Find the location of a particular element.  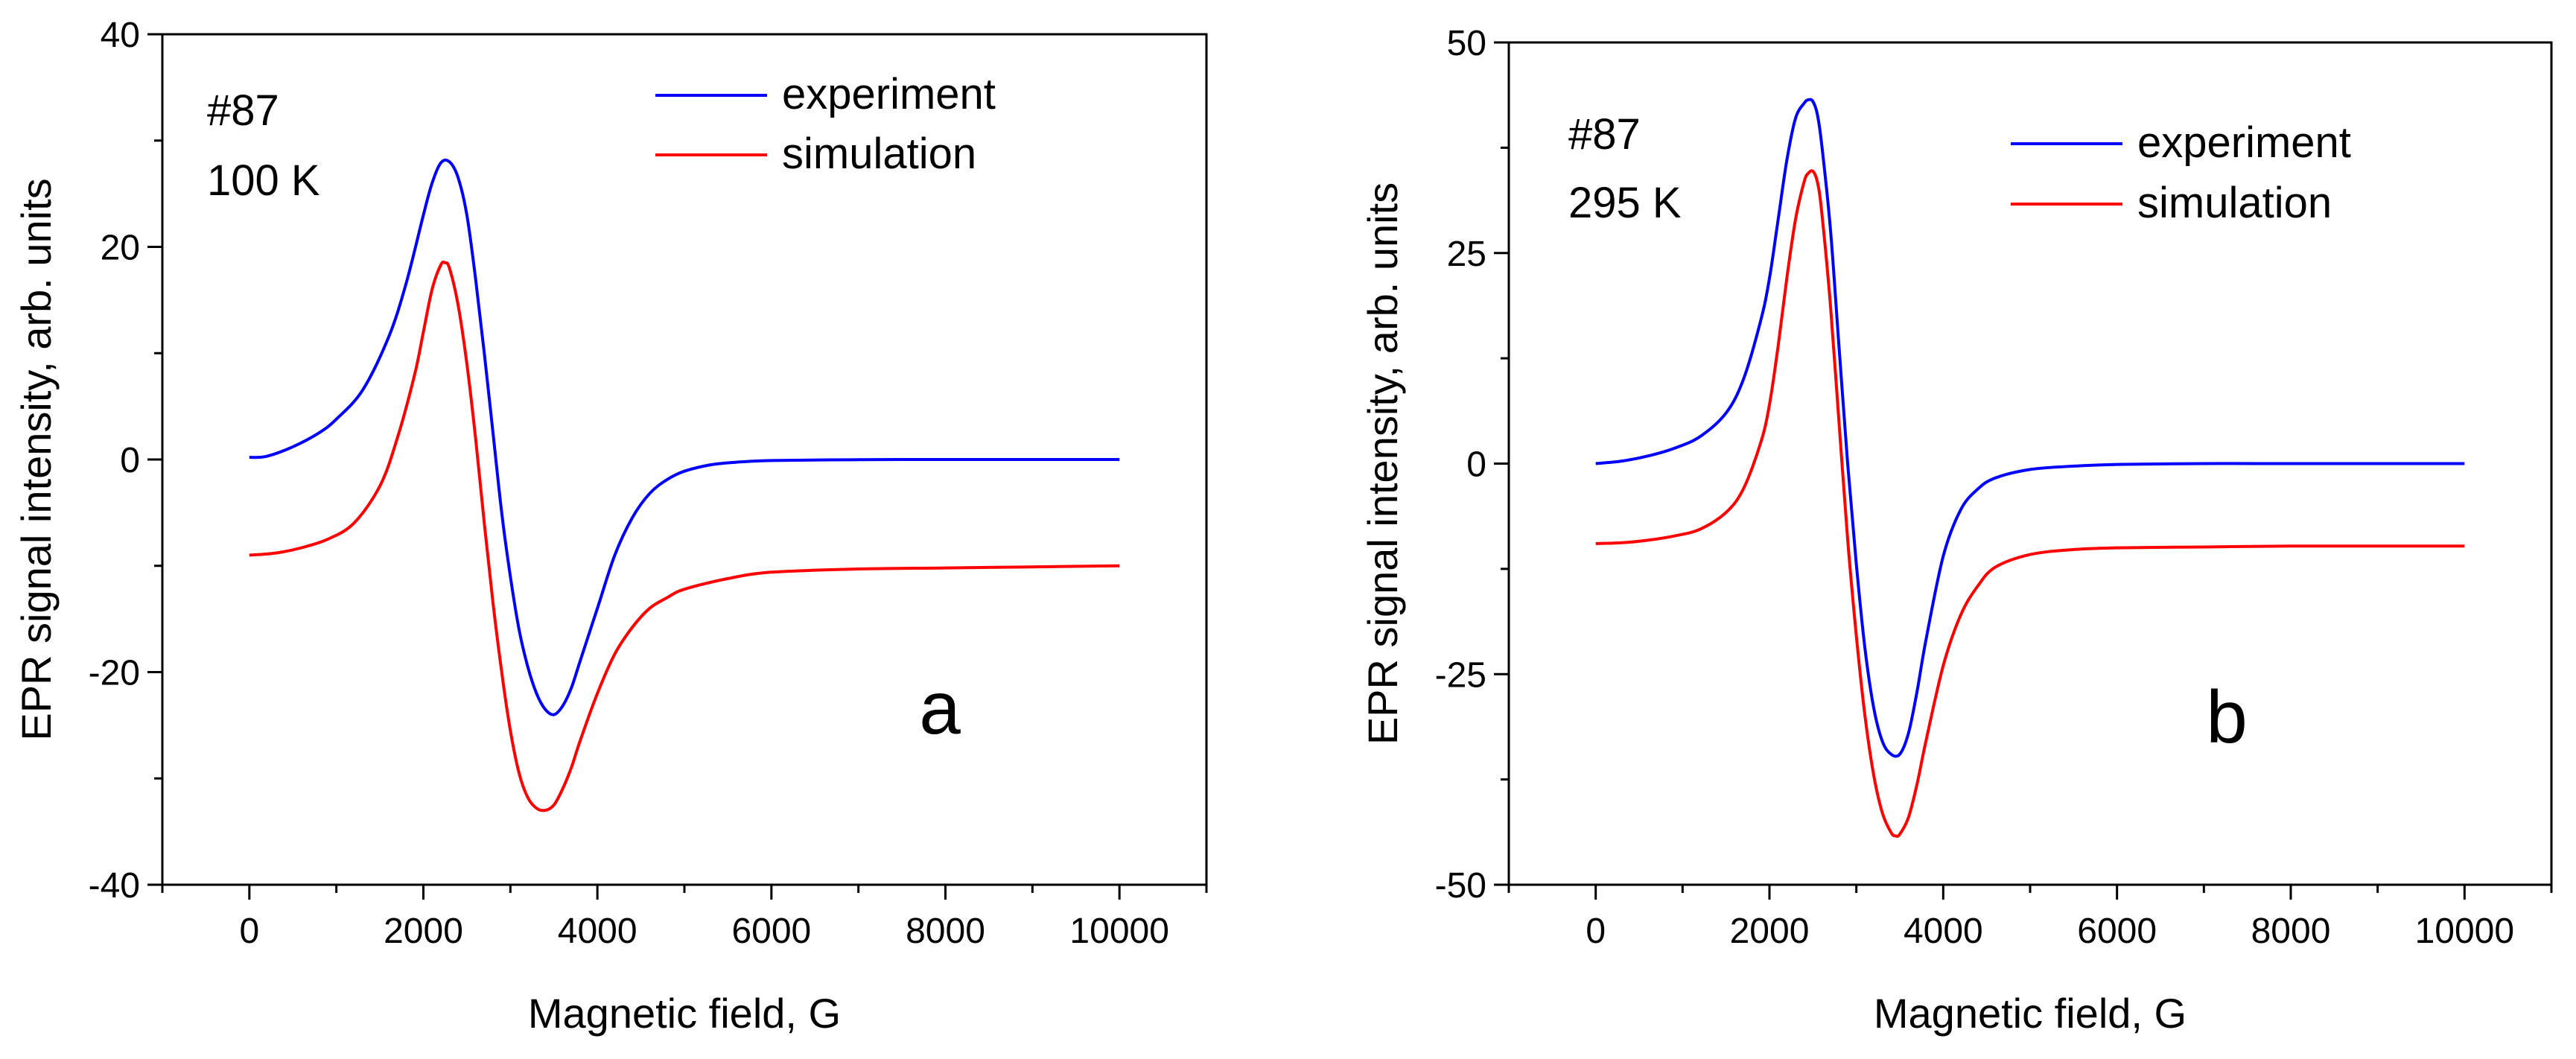

temperature-label: 100 K is located at coordinates (263, 180).